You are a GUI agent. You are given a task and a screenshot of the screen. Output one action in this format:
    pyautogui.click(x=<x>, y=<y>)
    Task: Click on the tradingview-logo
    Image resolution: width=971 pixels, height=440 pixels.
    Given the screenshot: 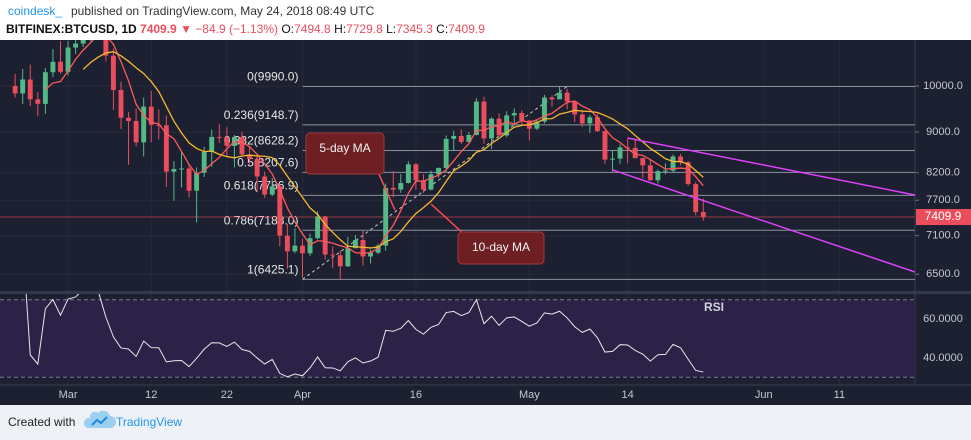 What is the action you would take?
    pyautogui.click(x=99, y=419)
    